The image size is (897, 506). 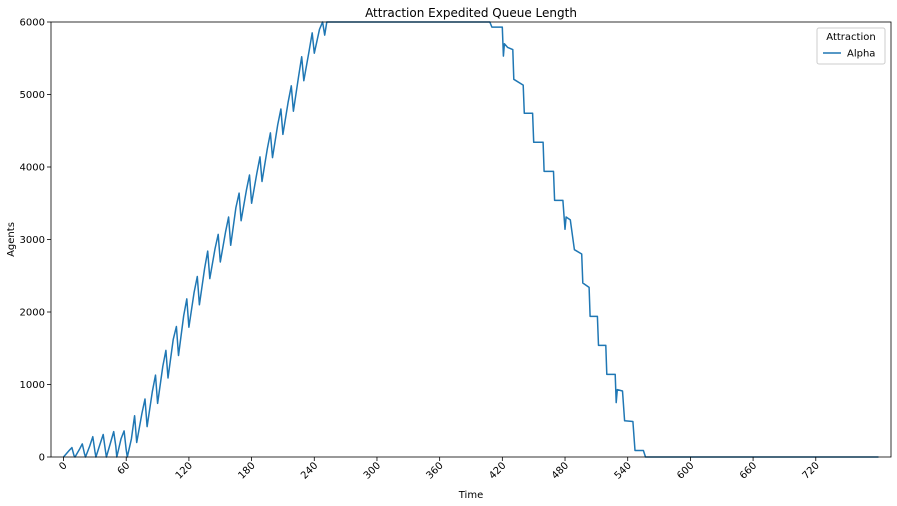 I want to click on y-tick-label: 3000, so click(x=32, y=240).